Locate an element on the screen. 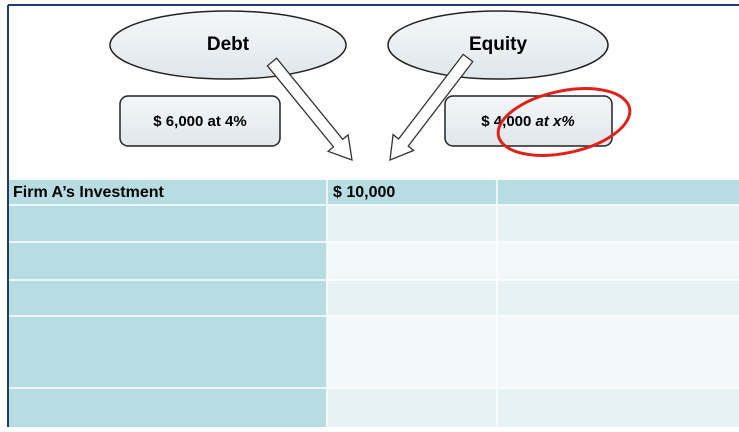 The width and height of the screenshot is (739, 432). equity-arrow is located at coordinates (431, 107).